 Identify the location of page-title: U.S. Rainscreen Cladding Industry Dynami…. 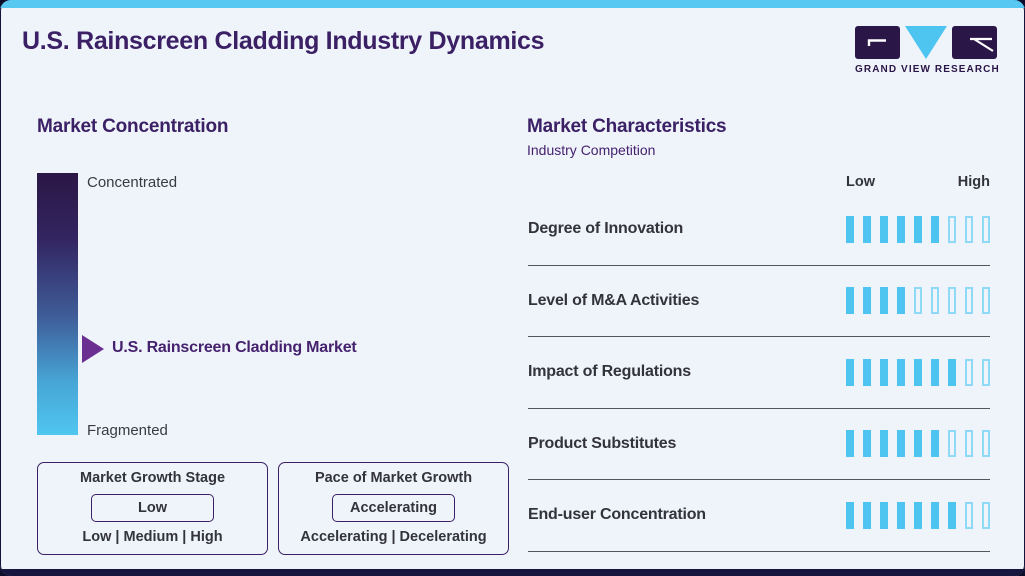
(283, 41).